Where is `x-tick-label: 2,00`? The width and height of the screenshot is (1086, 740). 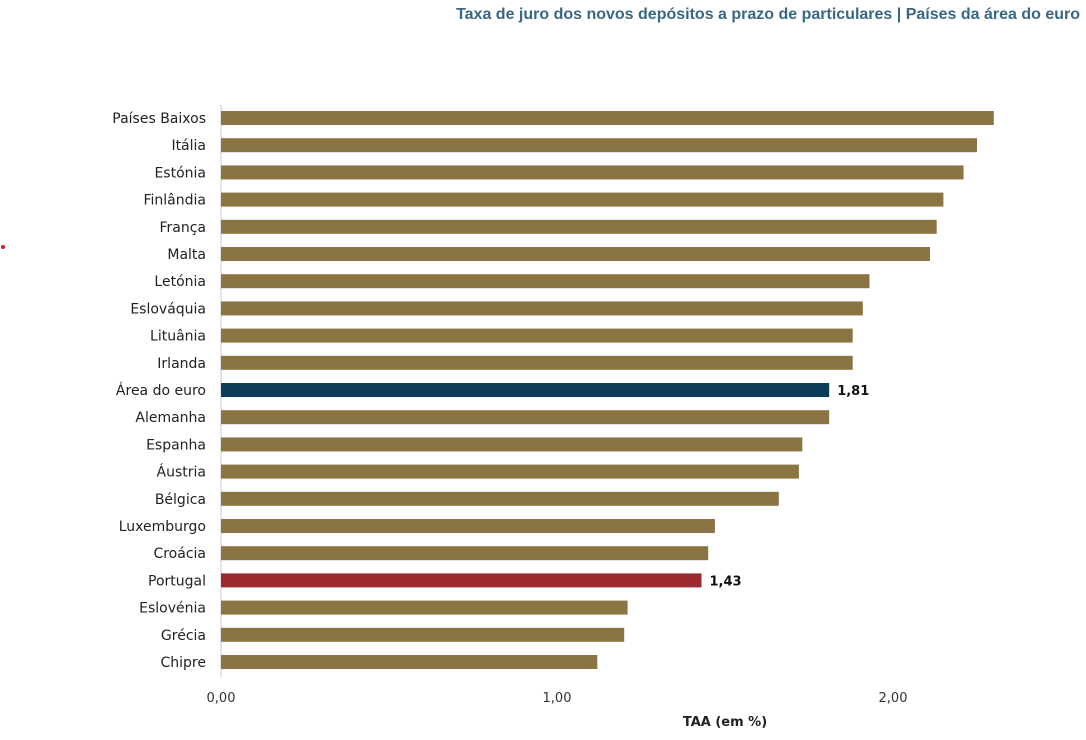
x-tick-label: 2,00 is located at coordinates (893, 698).